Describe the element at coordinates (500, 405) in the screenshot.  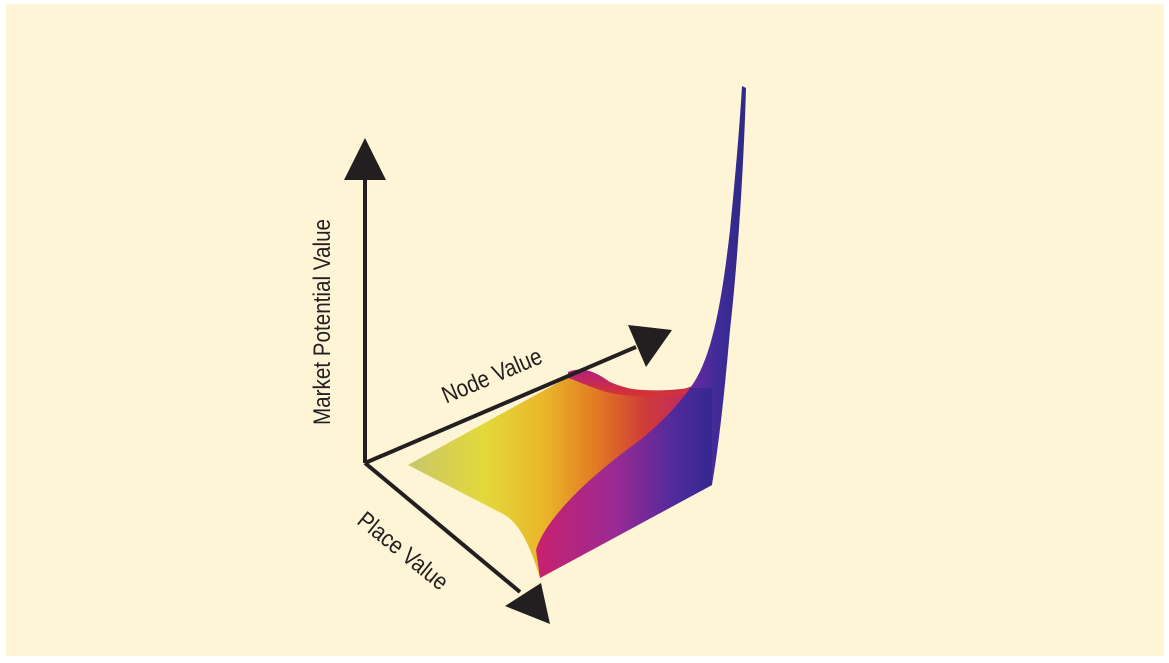
I see `depth-axis-line` at that location.